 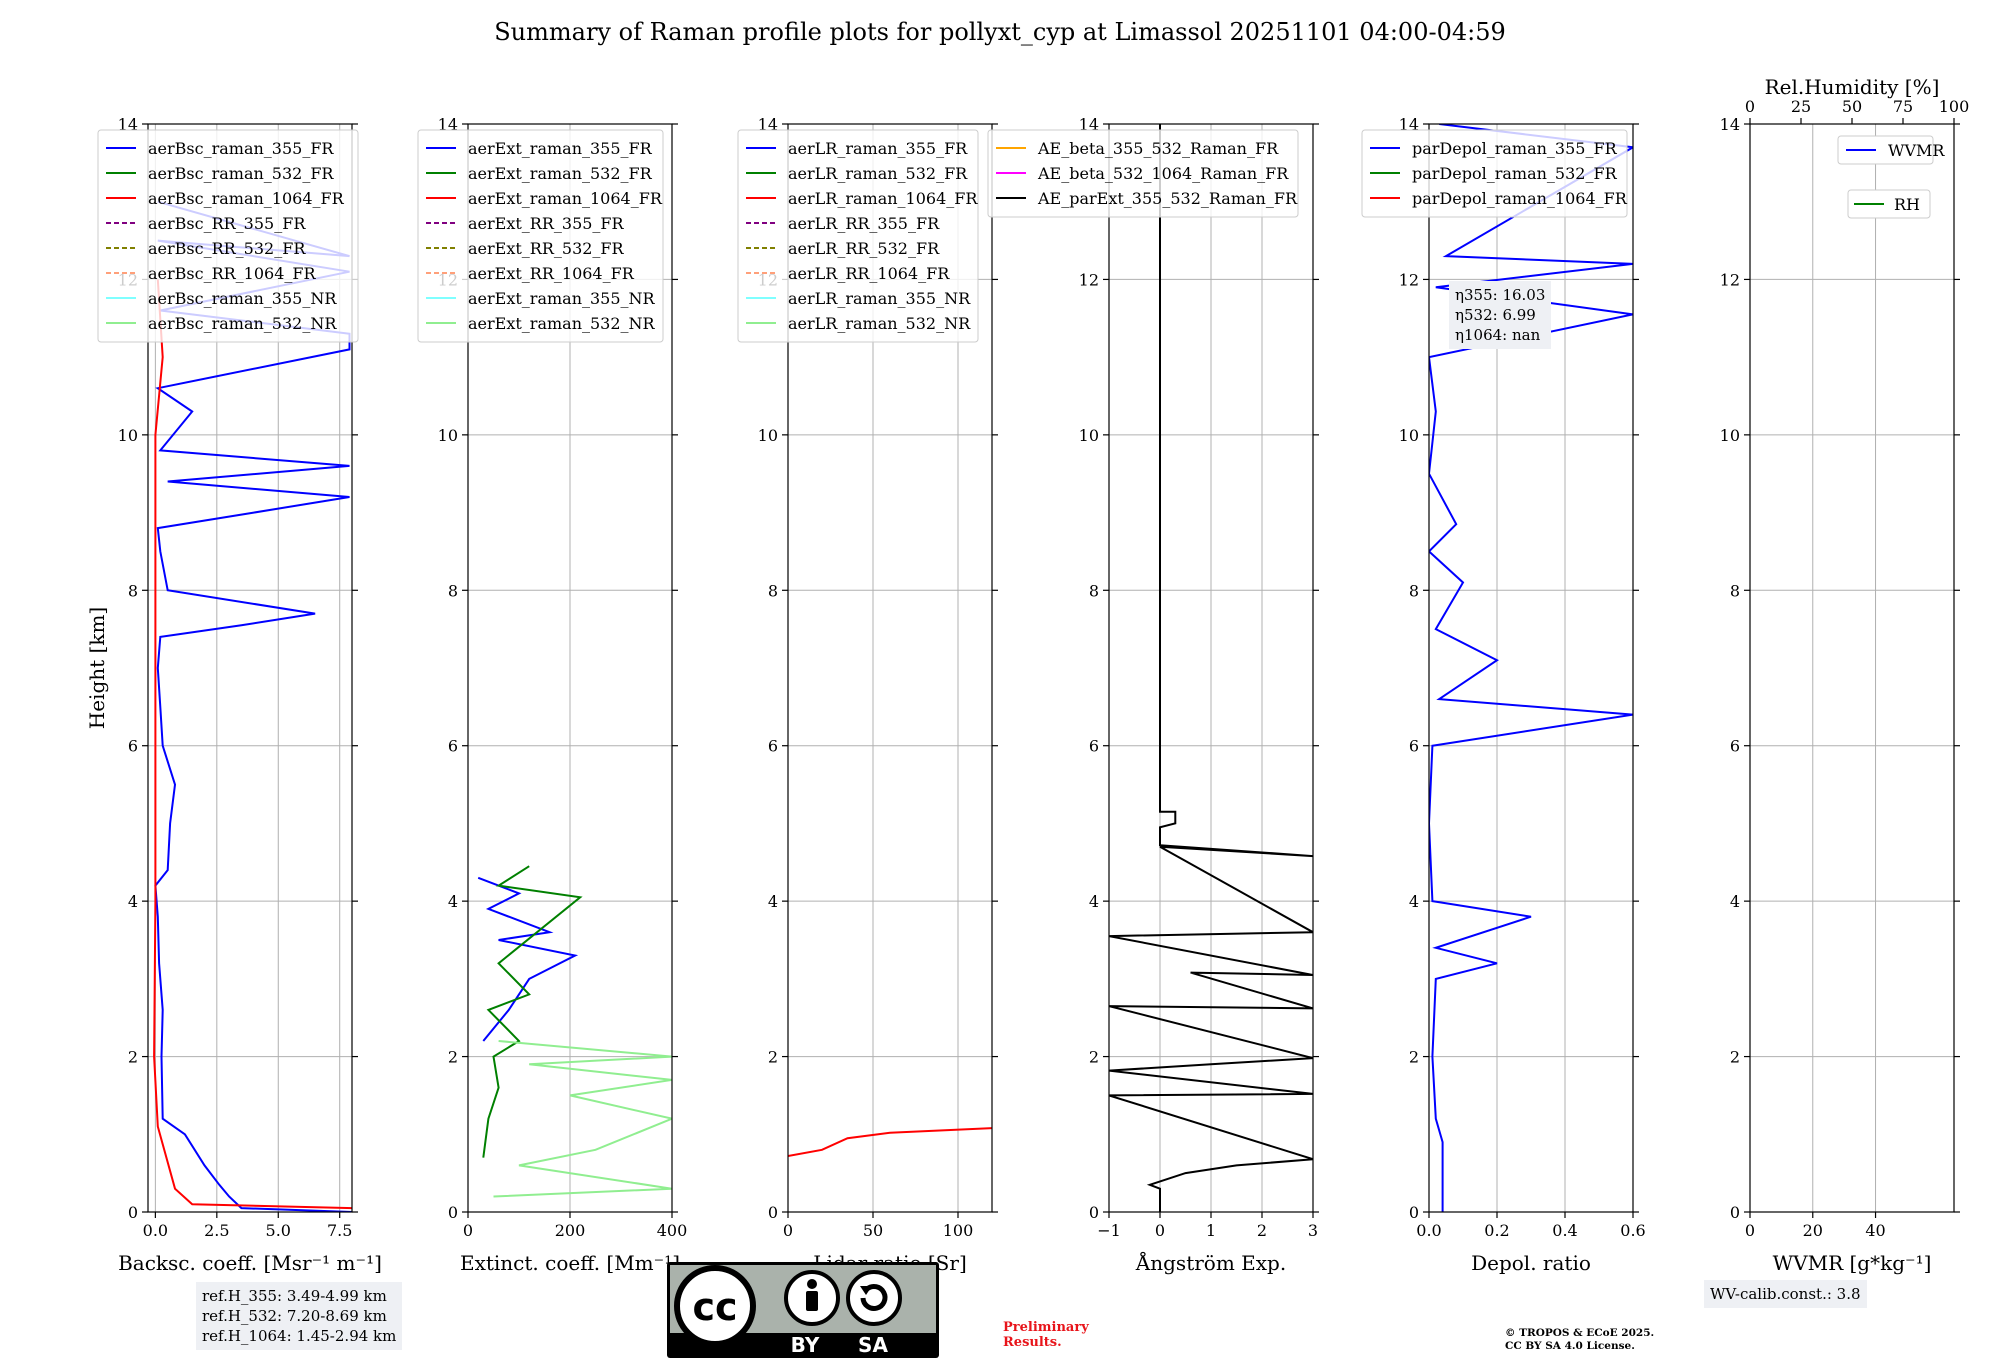 I want to click on by-label: BY, so click(x=805, y=1345).